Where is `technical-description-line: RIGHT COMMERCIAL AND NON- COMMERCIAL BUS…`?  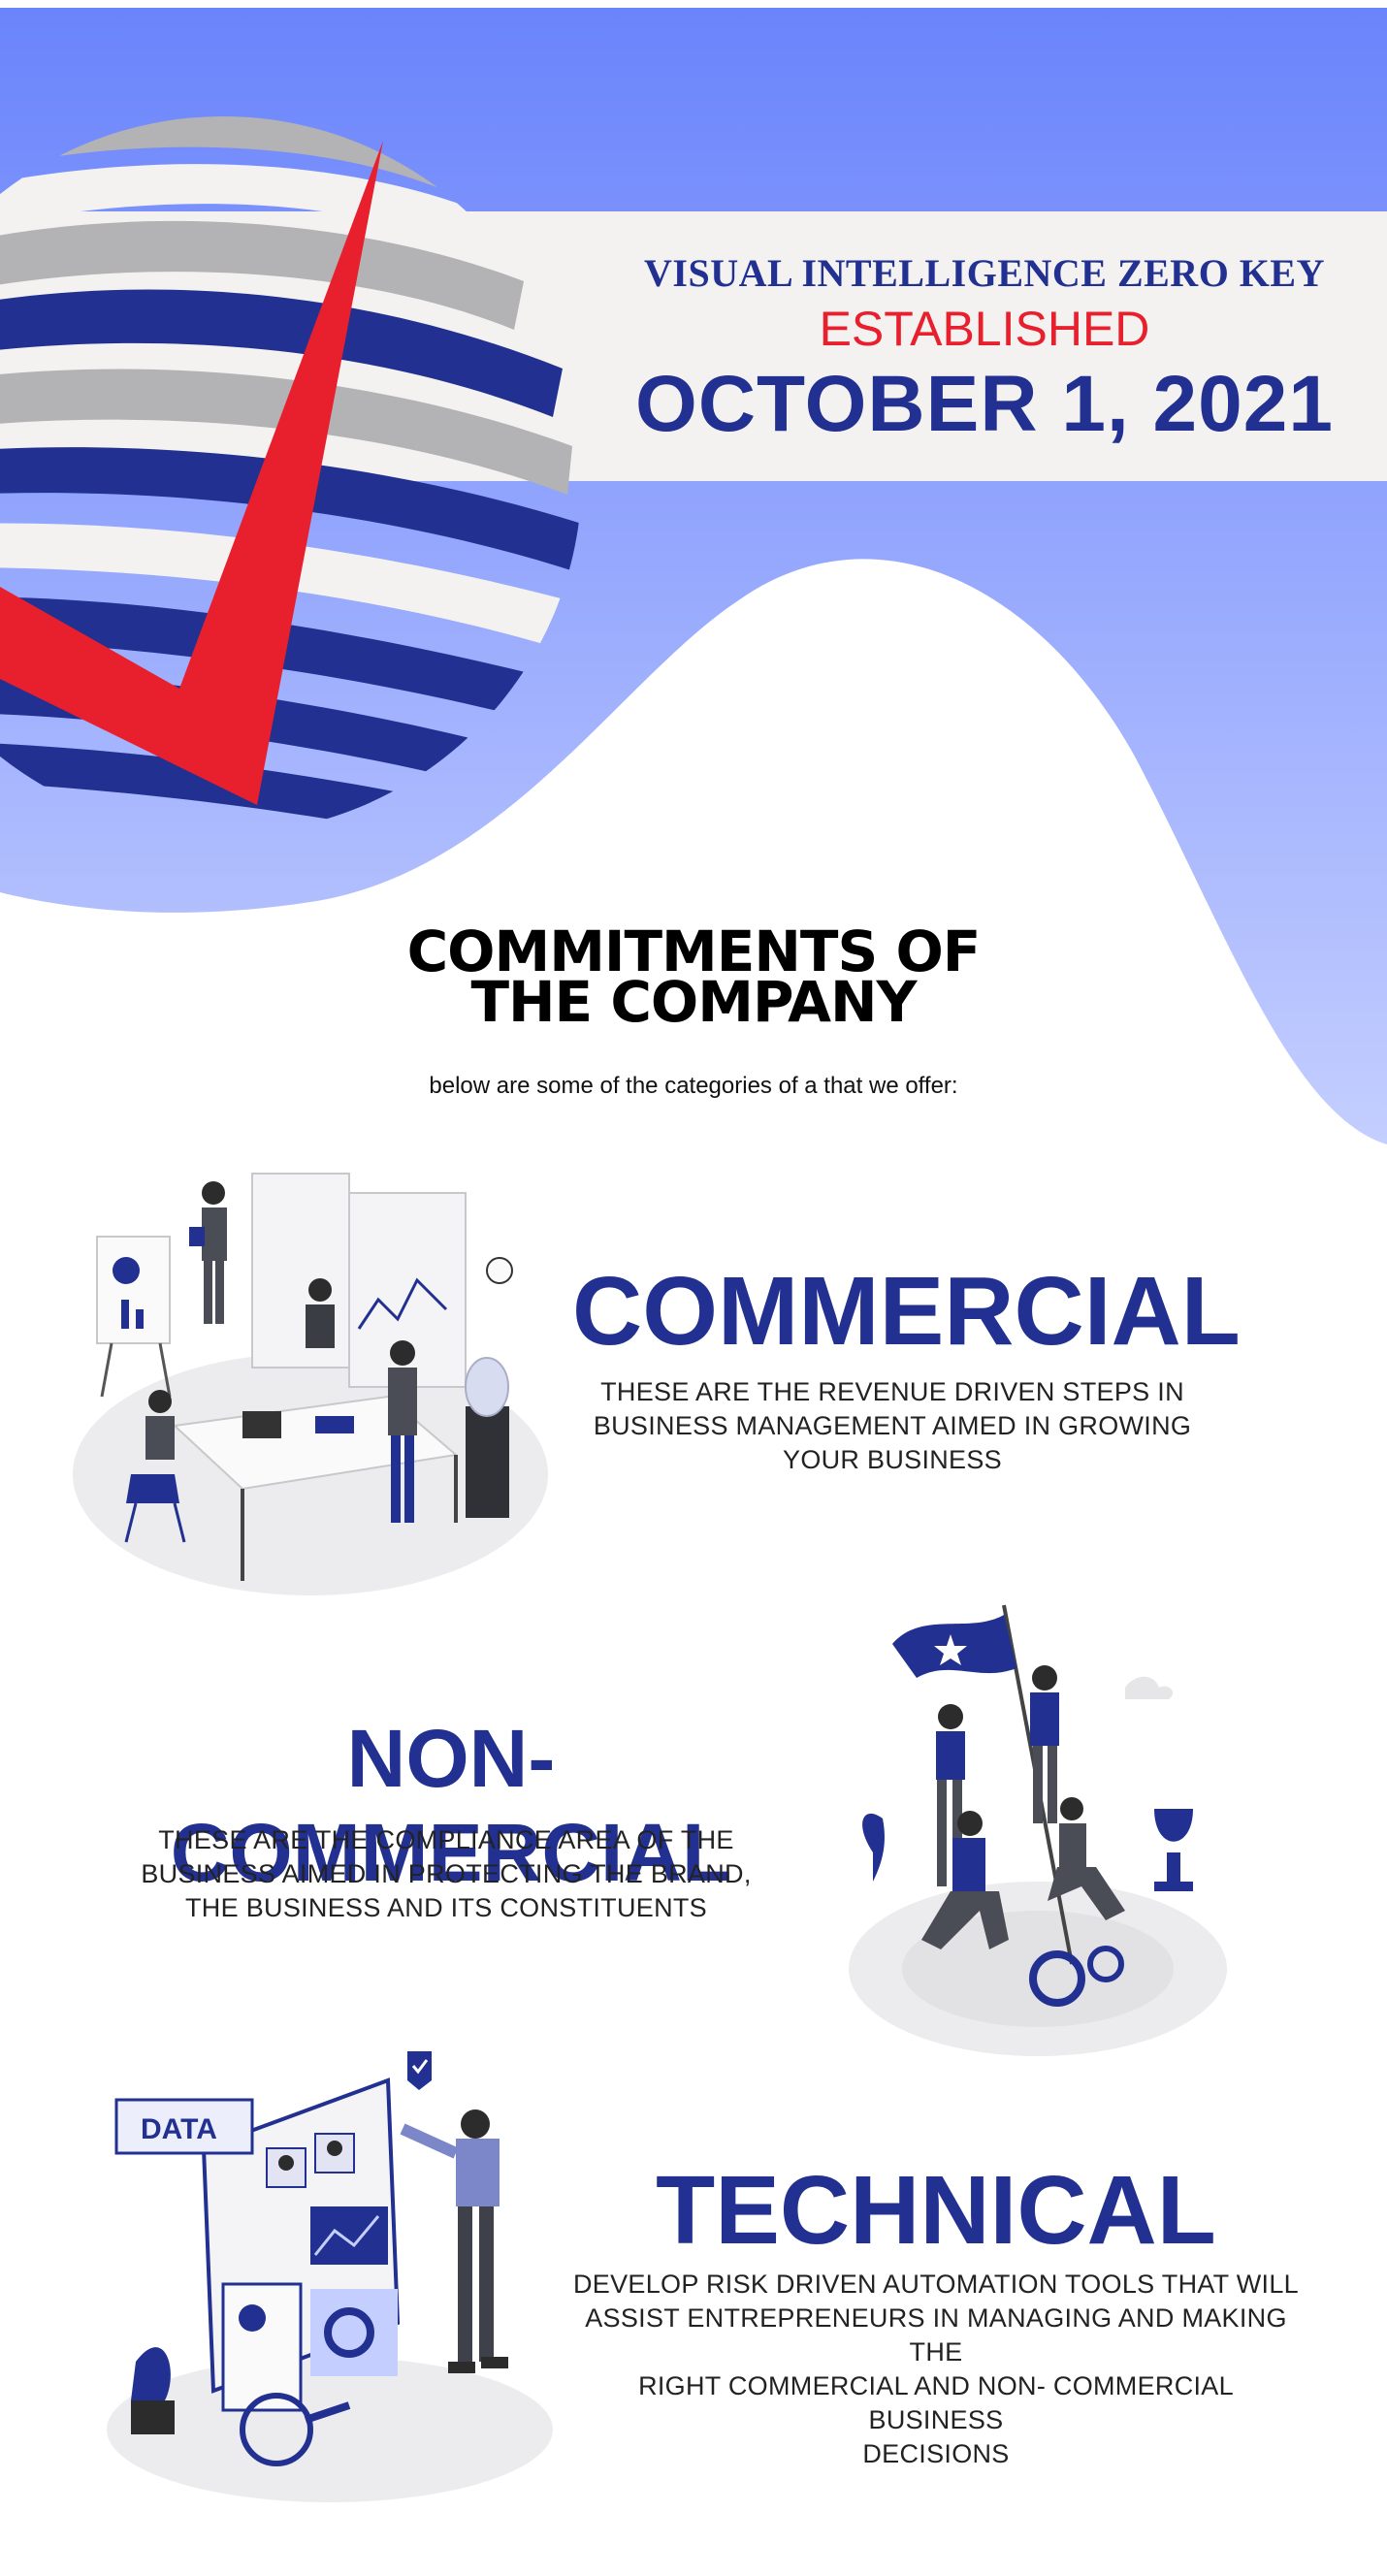
technical-description-line: RIGHT COMMERCIAL AND NON- COMMERCIAL BUS… is located at coordinates (936, 2402).